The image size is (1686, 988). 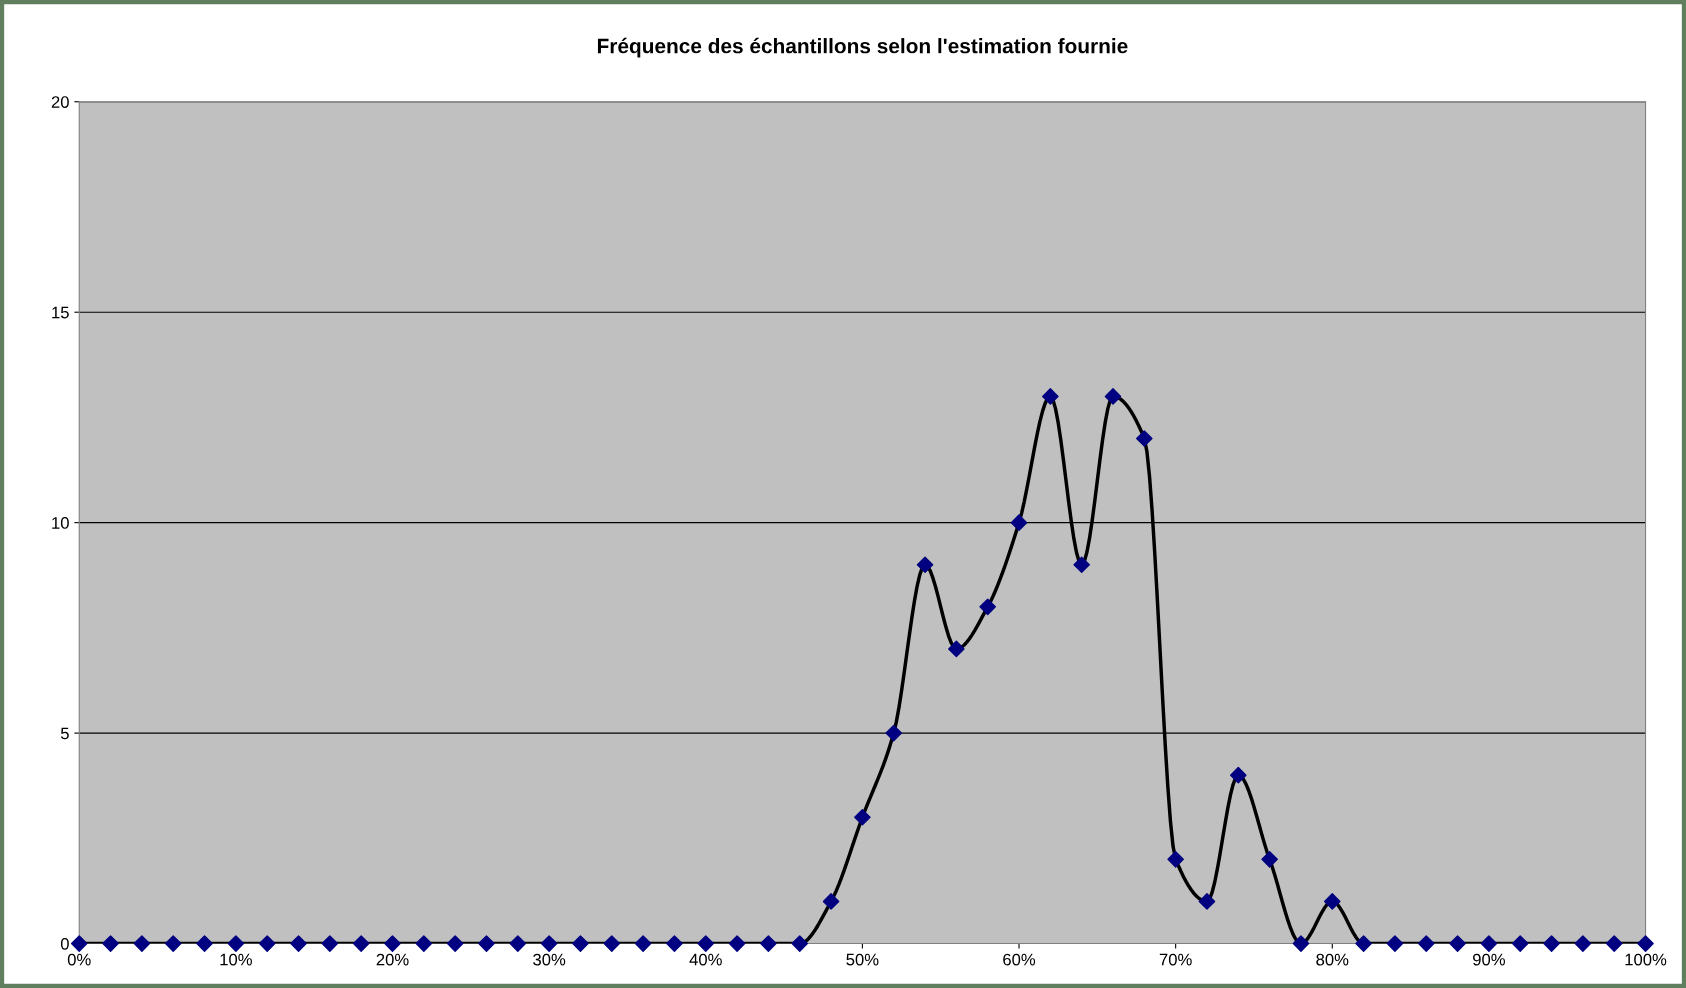 I want to click on x-tick-label: 40%, so click(x=705, y=959).